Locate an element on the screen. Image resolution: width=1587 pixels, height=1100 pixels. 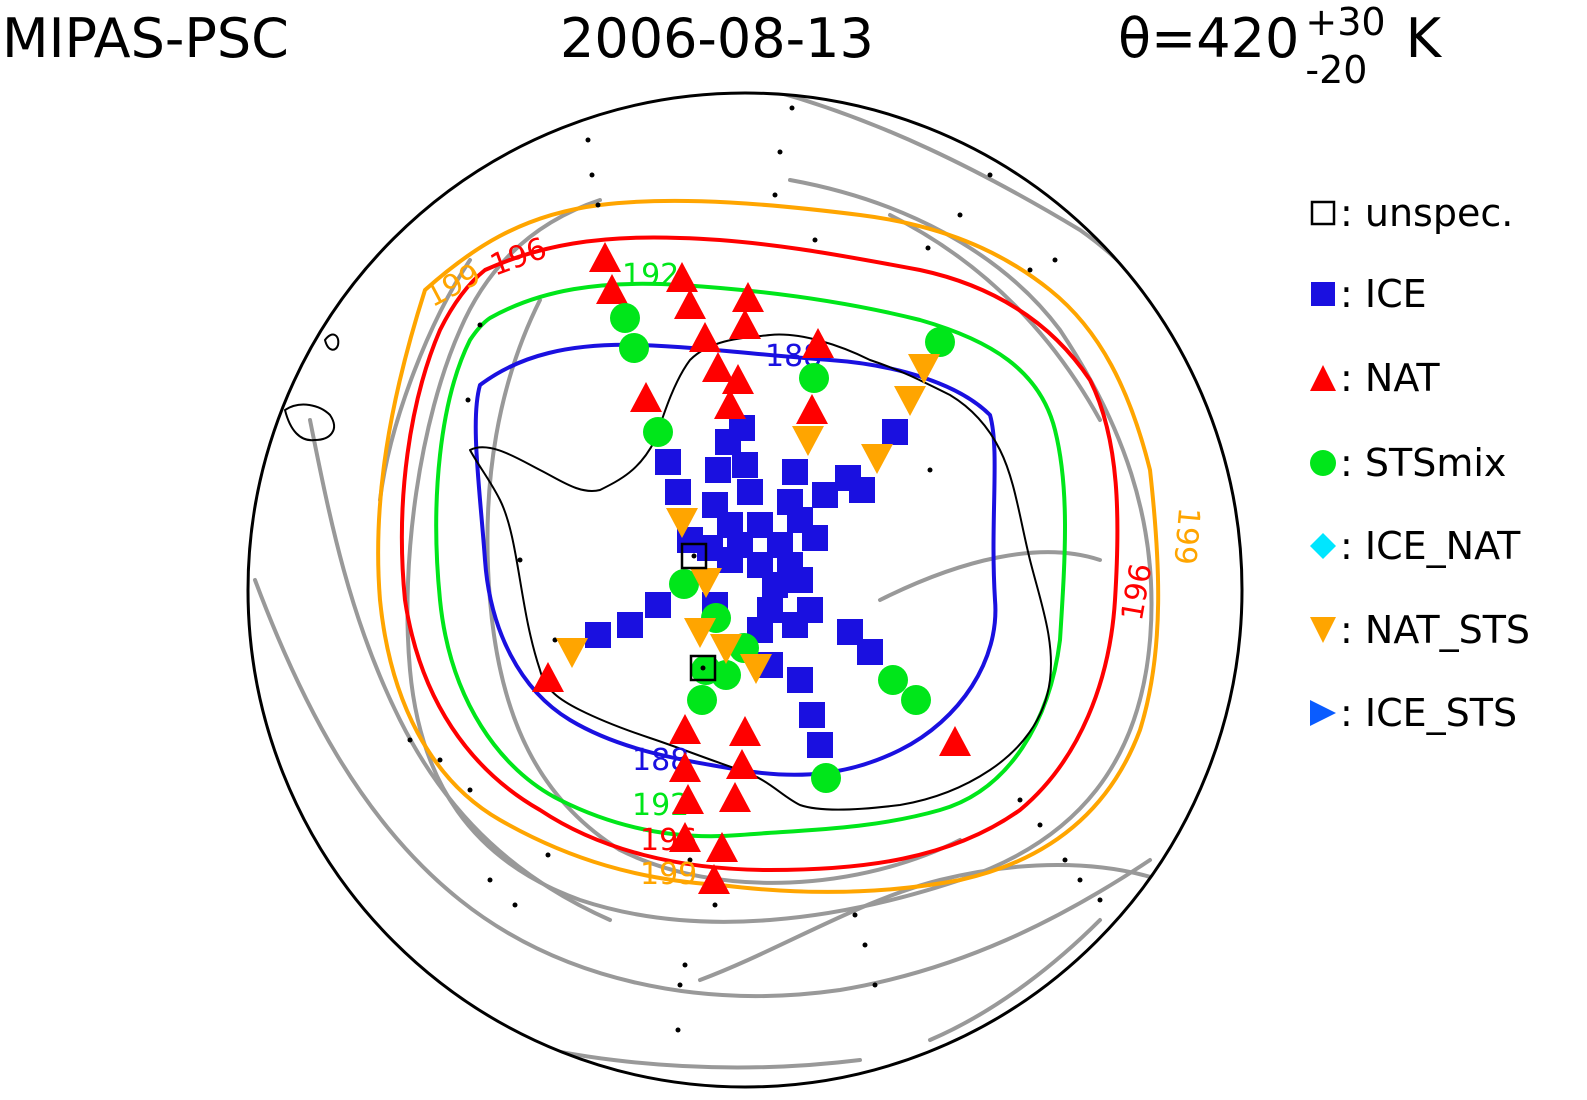
theta-upper-range: +30 is located at coordinates (1345, 22).